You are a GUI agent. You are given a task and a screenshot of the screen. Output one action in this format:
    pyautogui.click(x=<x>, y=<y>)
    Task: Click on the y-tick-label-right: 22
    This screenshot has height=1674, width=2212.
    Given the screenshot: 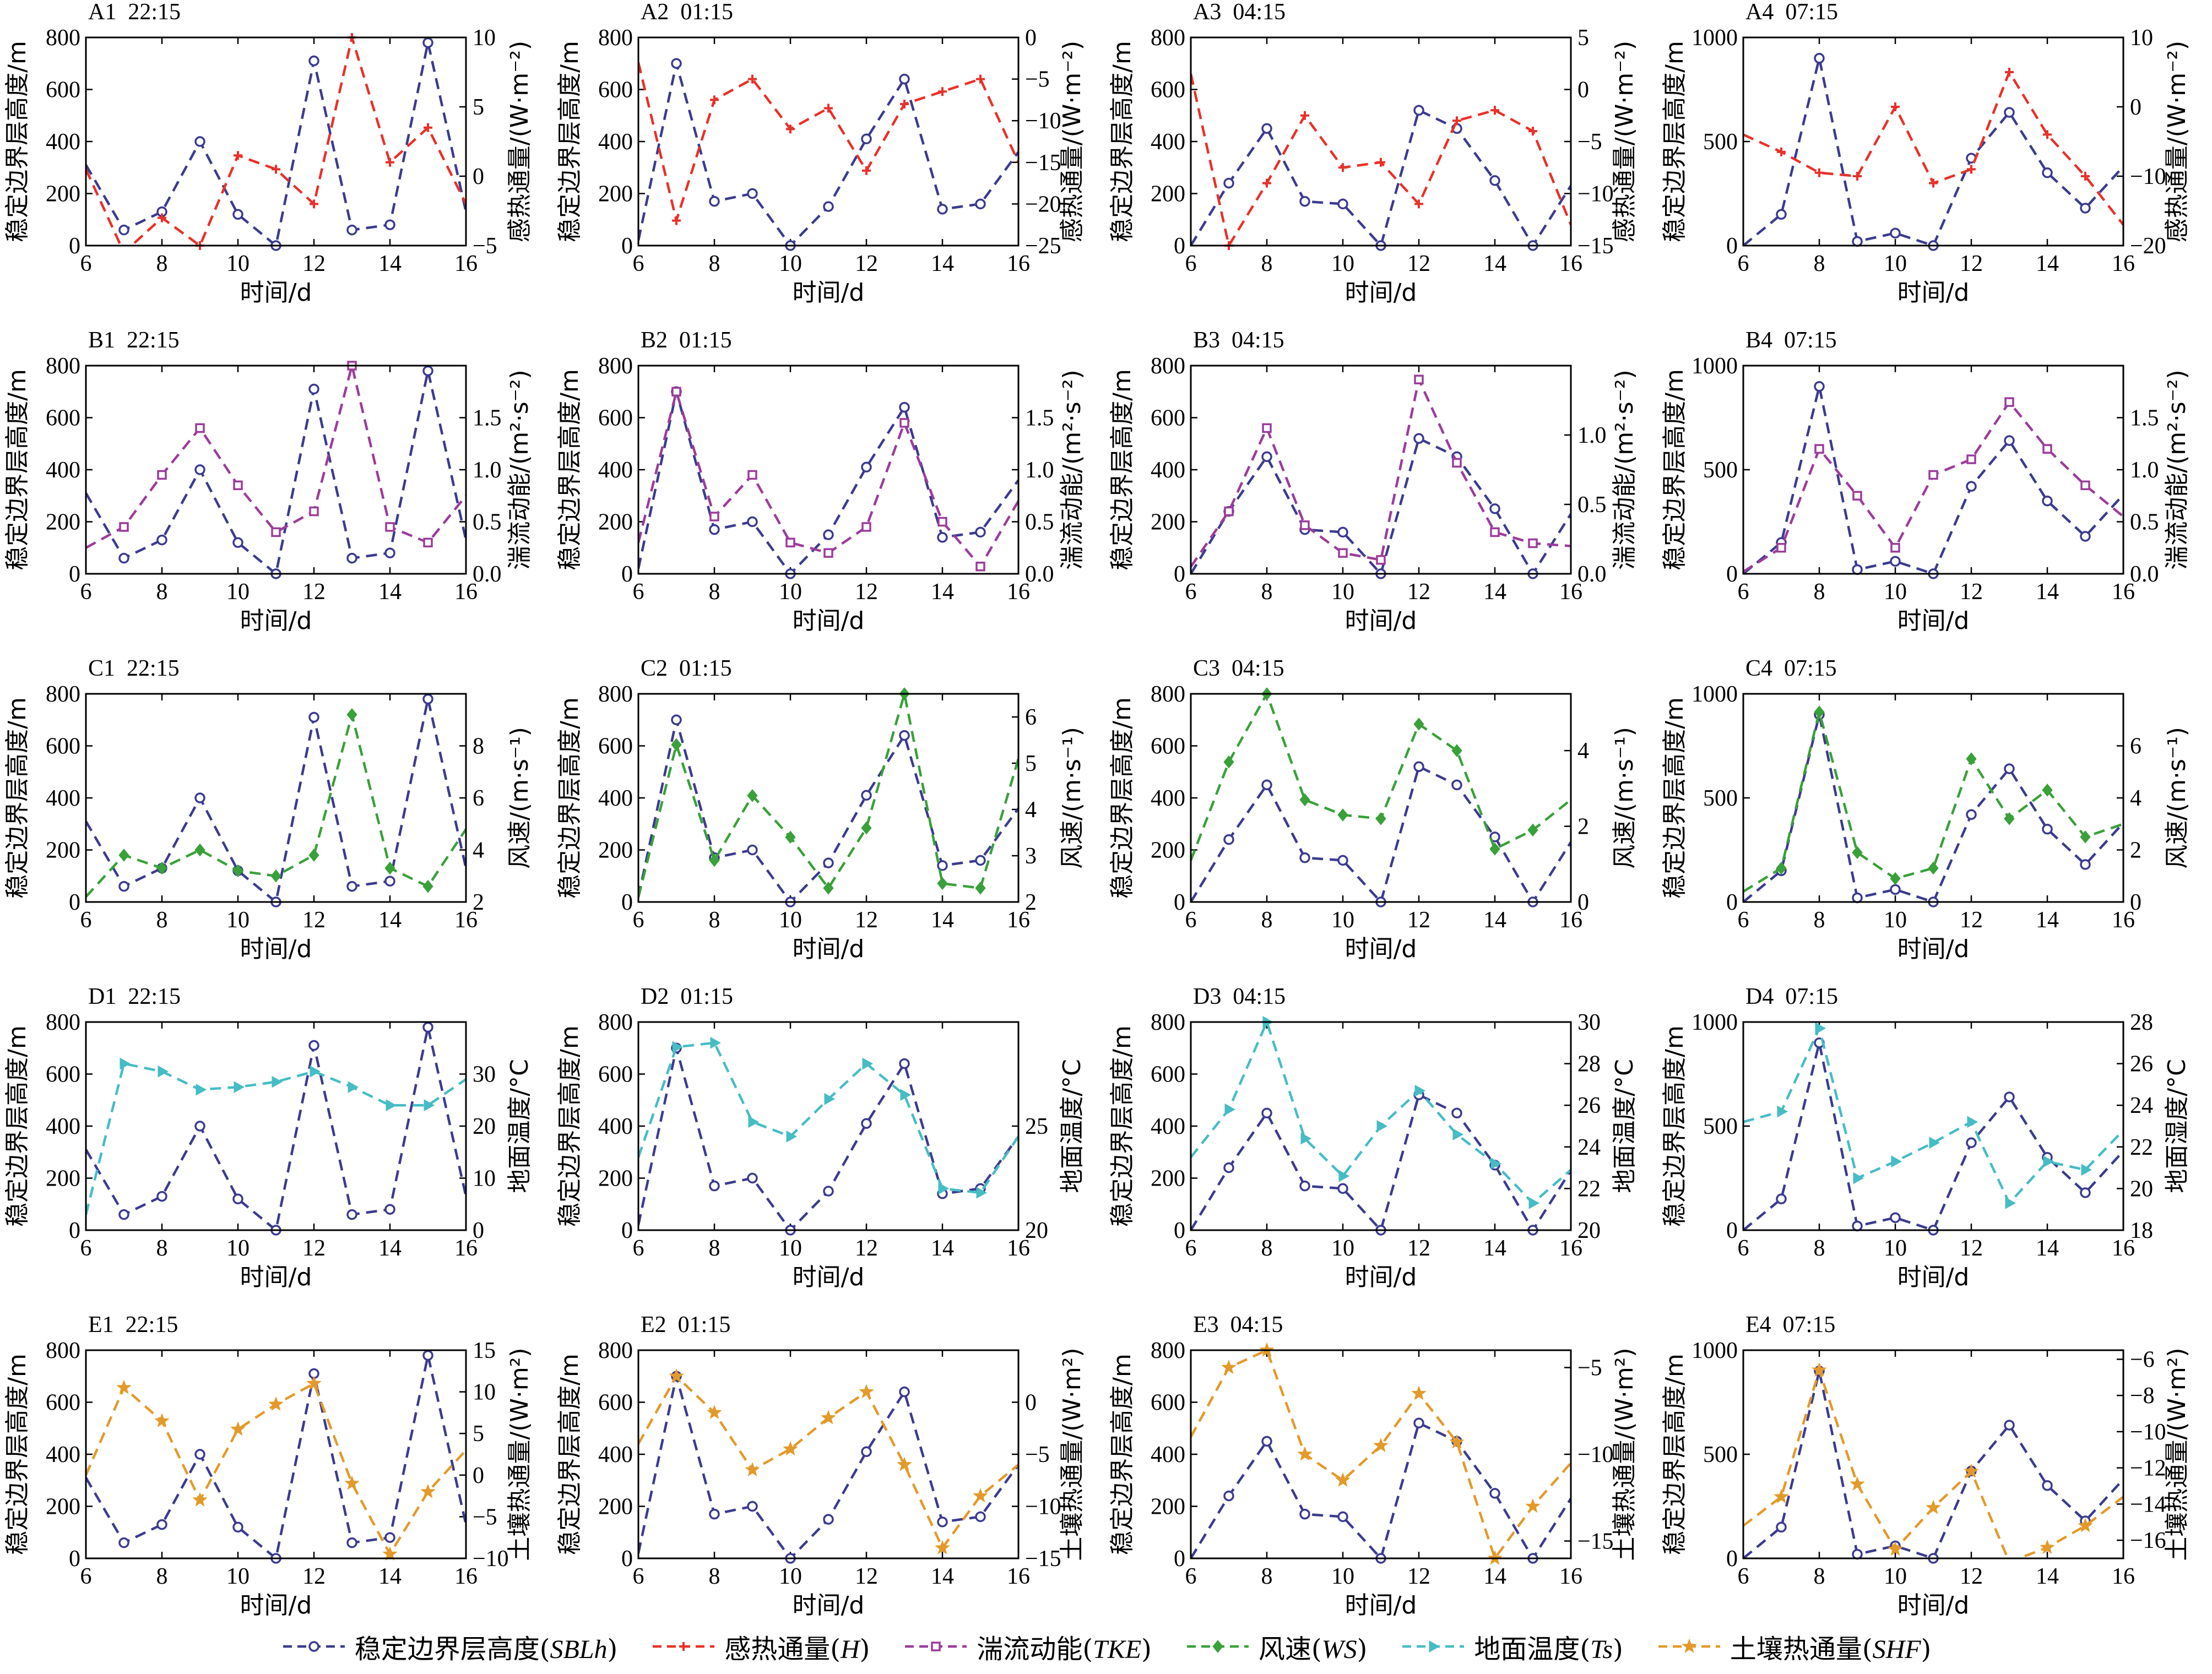 What is the action you would take?
    pyautogui.click(x=2141, y=1147)
    